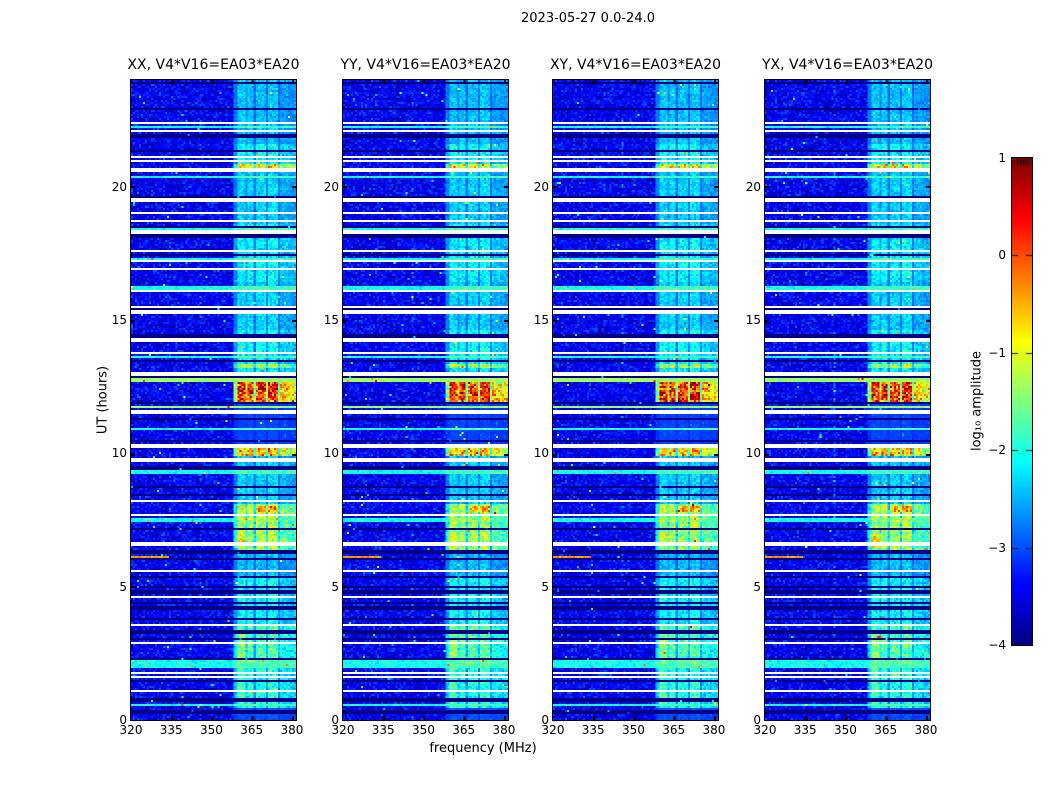 This screenshot has height=800, width=1050. Describe the element at coordinates (1022, 401) in the screenshot. I see `colorbar` at that location.